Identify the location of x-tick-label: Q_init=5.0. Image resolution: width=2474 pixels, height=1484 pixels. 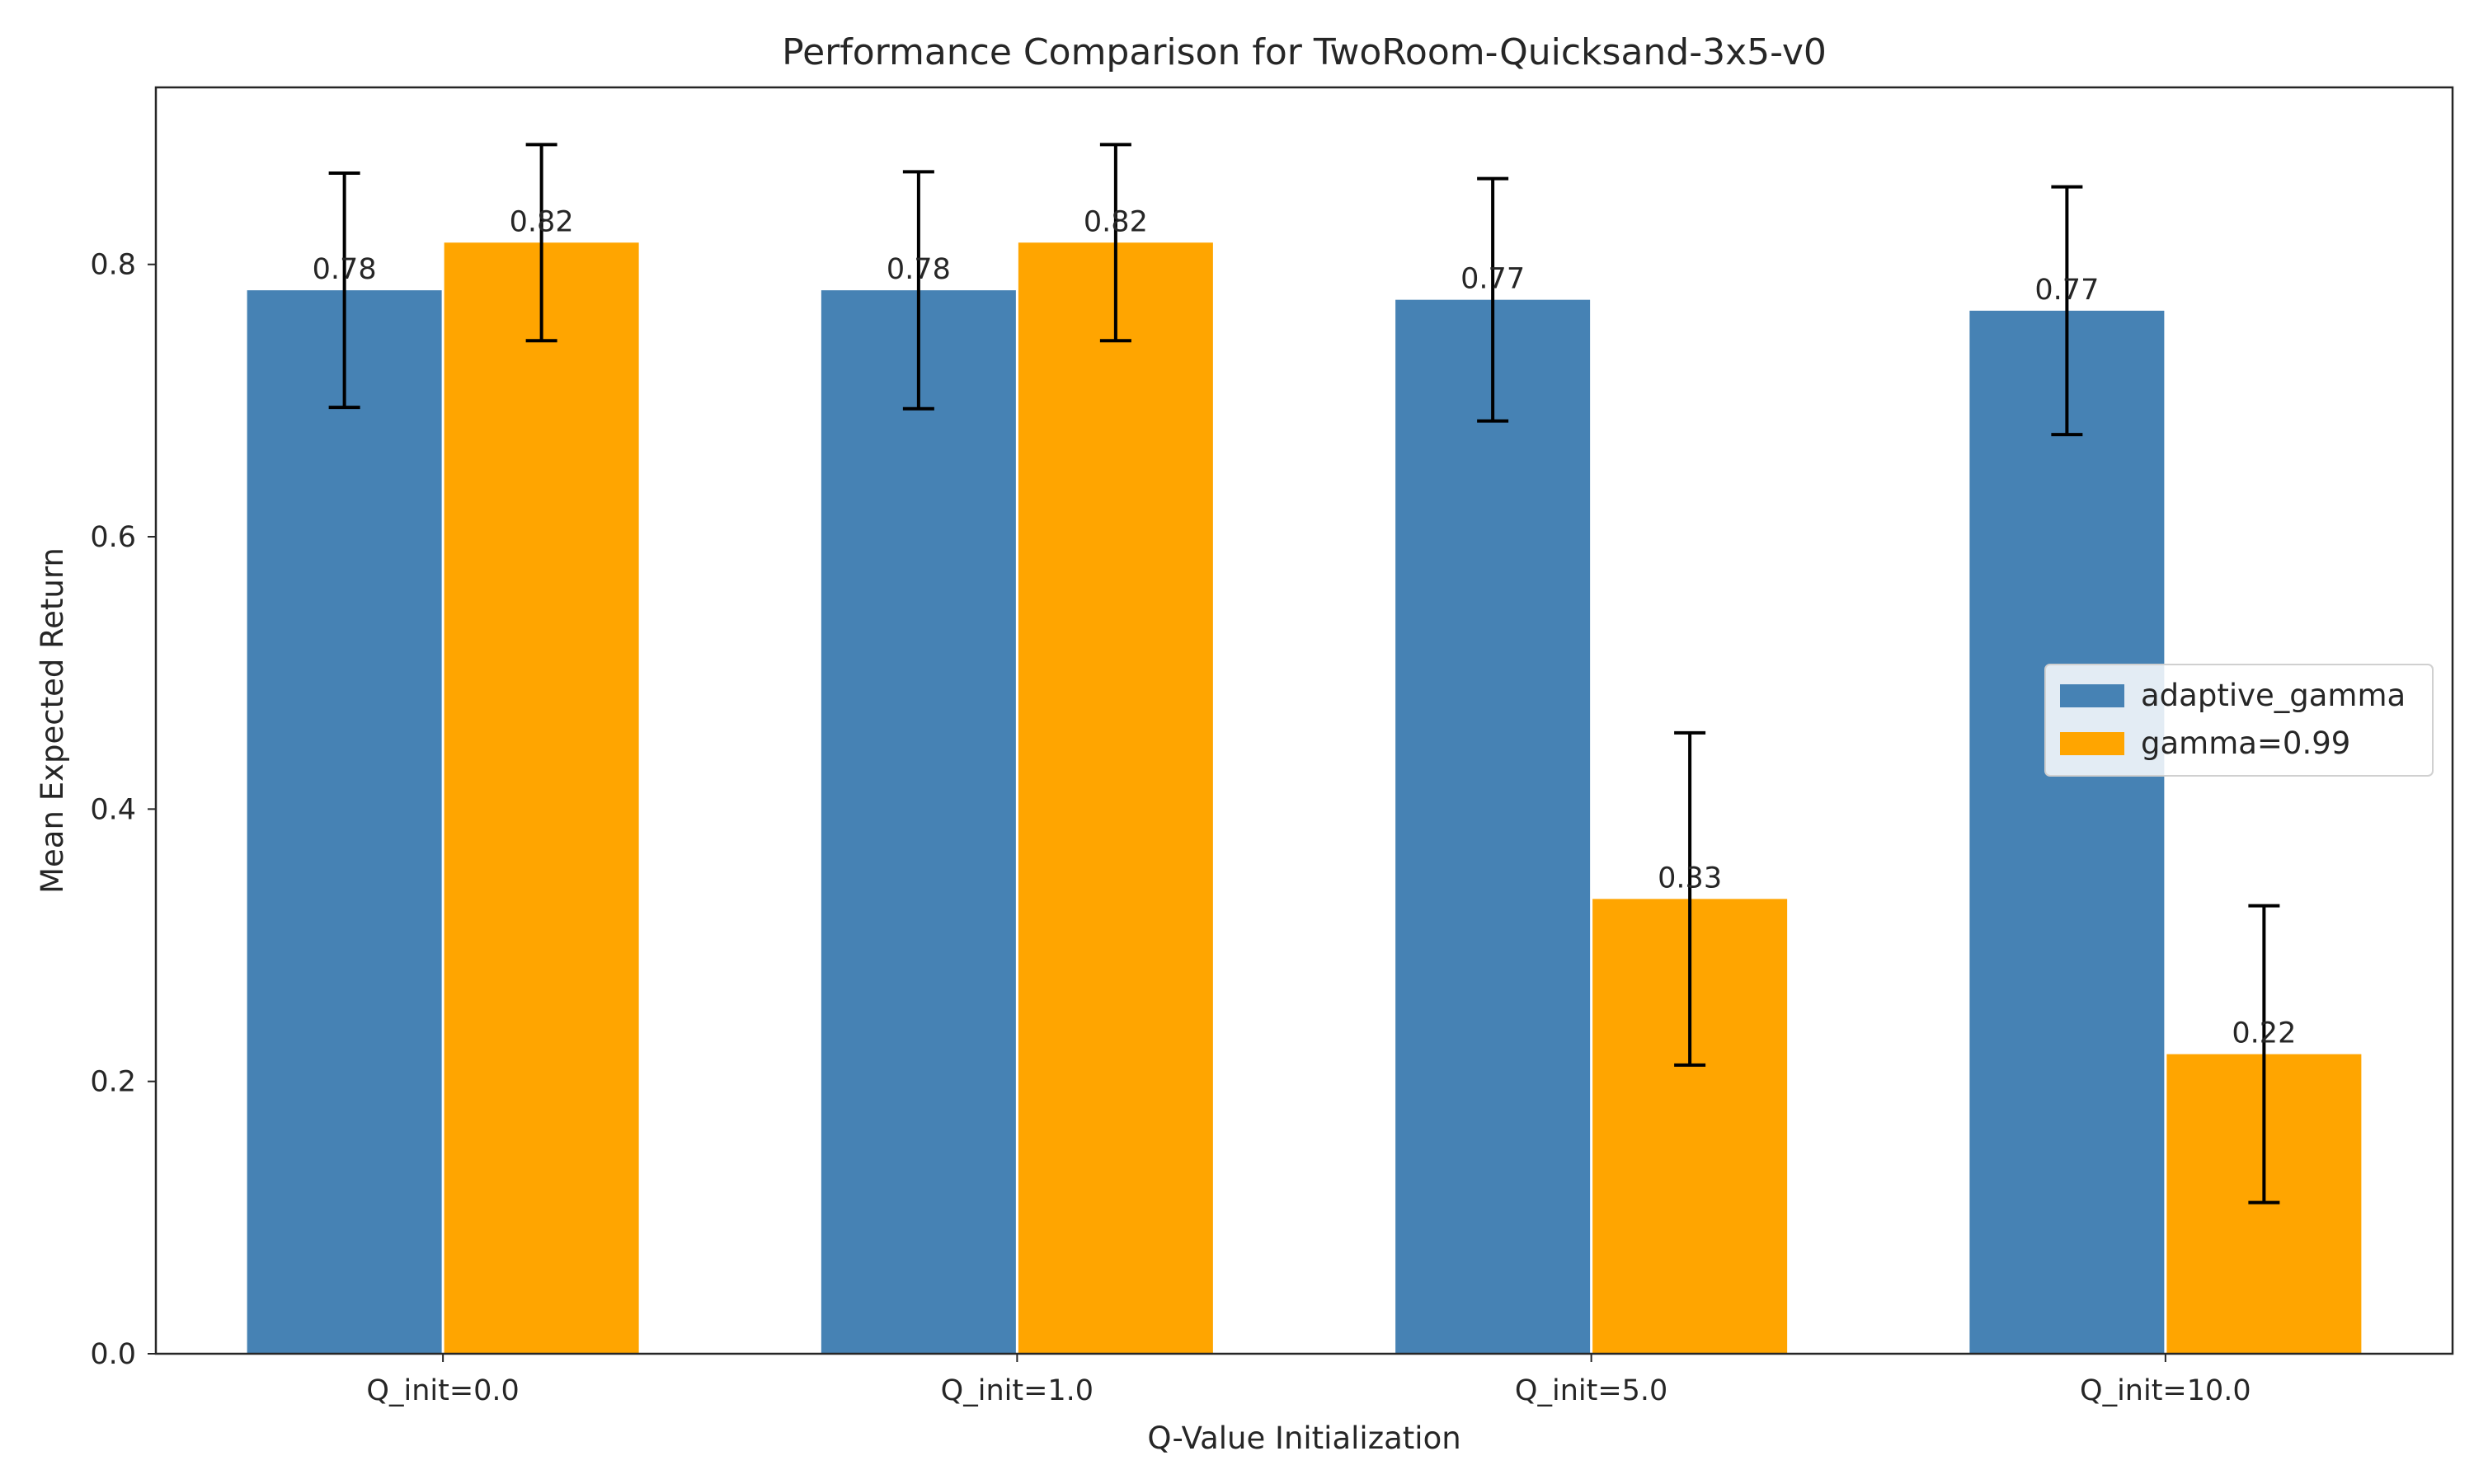
(1591, 1390).